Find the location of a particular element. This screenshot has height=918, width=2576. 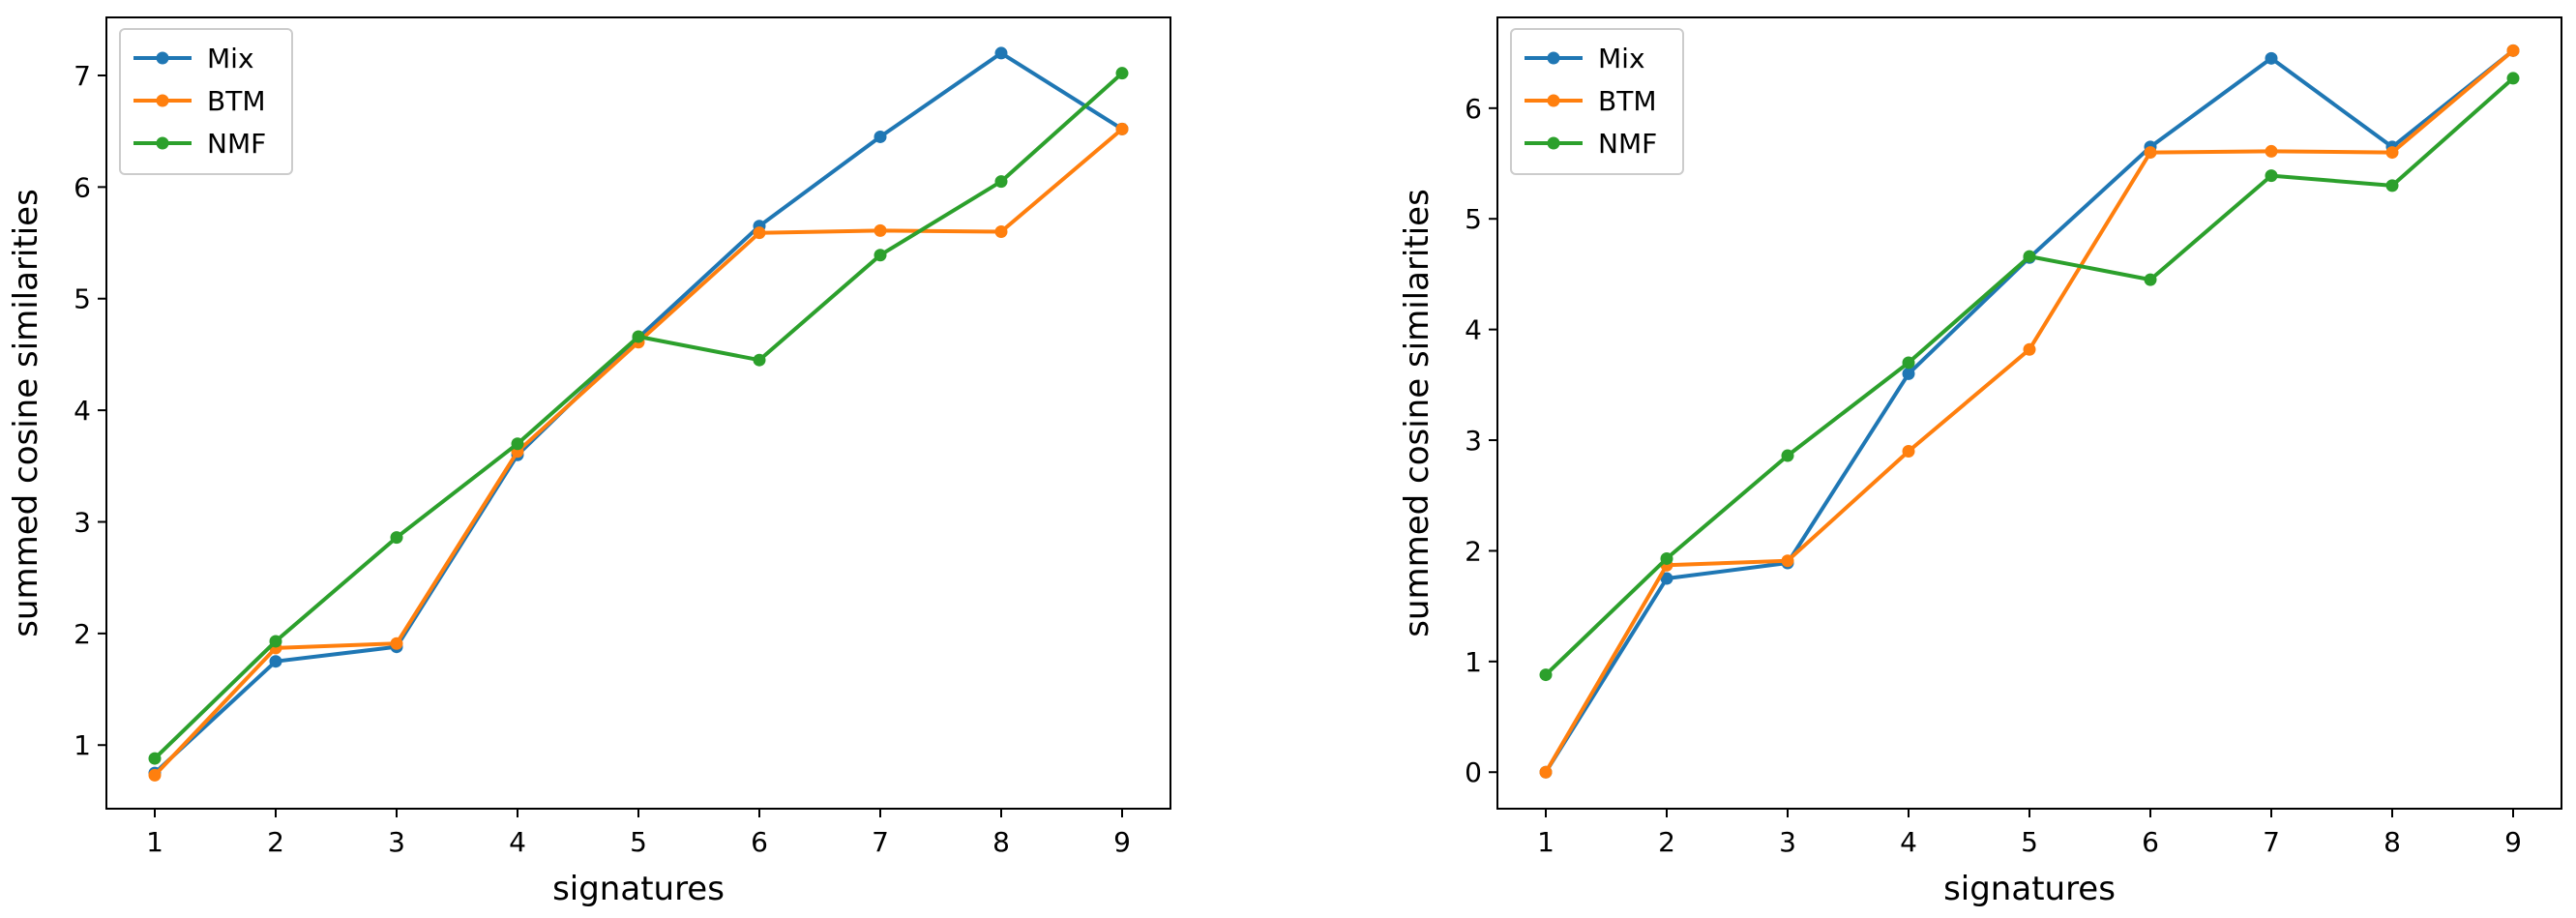

y-tick-label: 0 is located at coordinates (1473, 772).